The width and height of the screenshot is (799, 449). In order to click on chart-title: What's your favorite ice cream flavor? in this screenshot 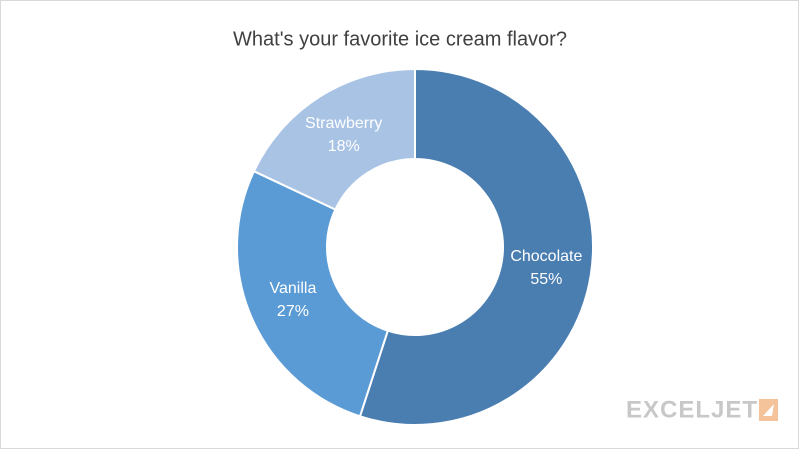, I will do `click(400, 39)`.